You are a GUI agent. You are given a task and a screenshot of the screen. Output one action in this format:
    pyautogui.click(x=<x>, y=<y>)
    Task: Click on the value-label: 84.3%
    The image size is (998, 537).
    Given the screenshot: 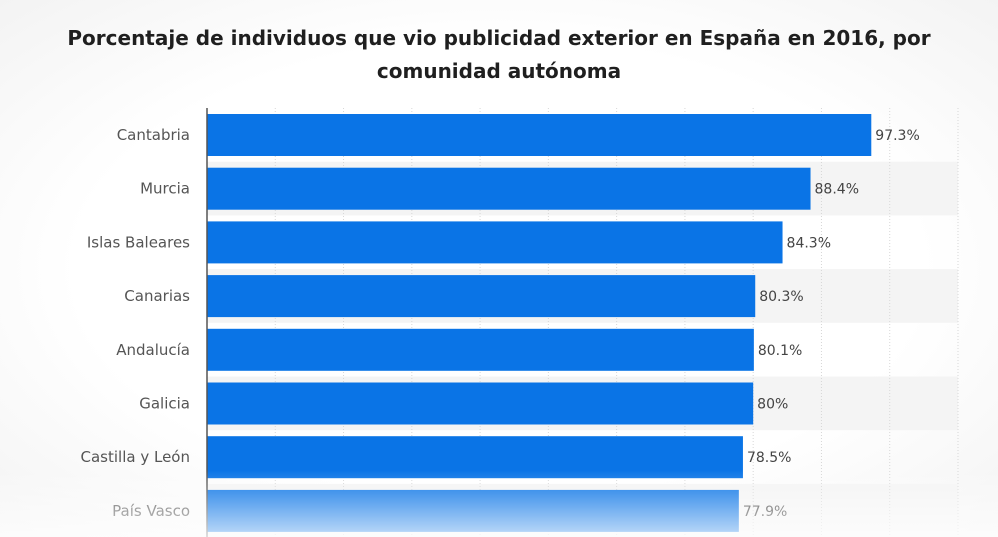 What is the action you would take?
    pyautogui.click(x=809, y=243)
    